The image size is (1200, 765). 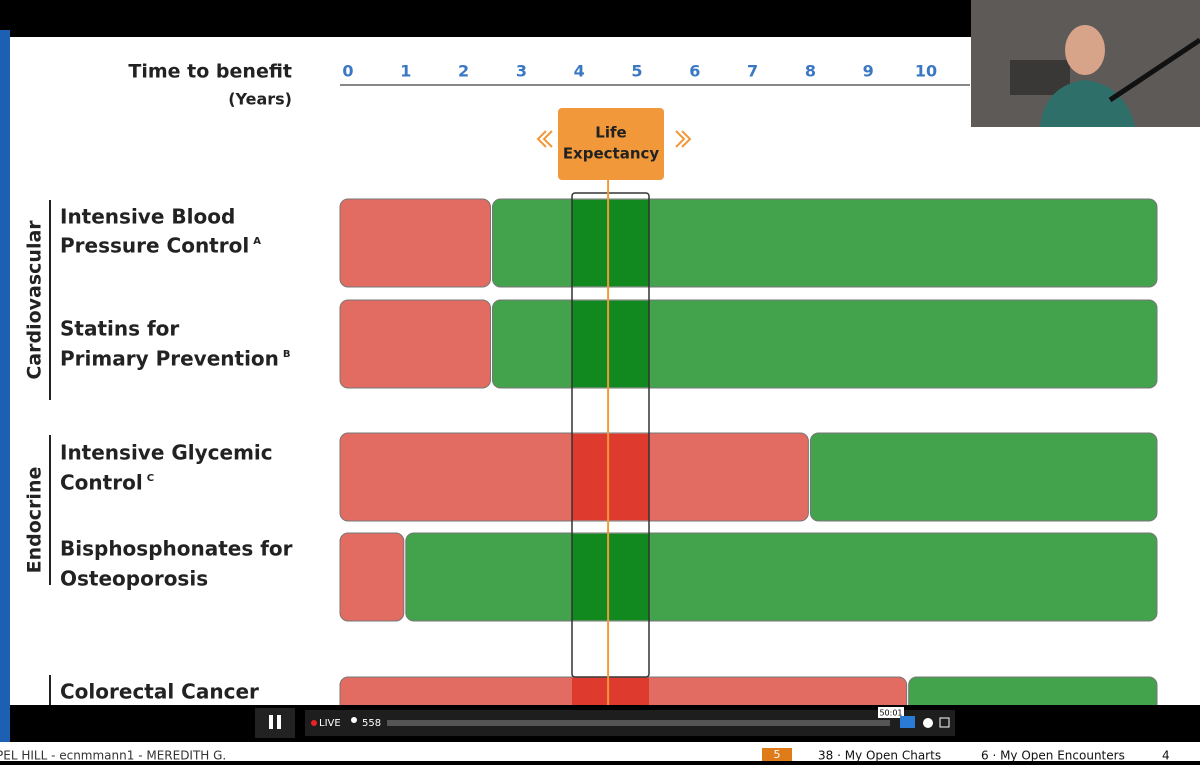 I want to click on row-label: Statins for, so click(x=119, y=329).